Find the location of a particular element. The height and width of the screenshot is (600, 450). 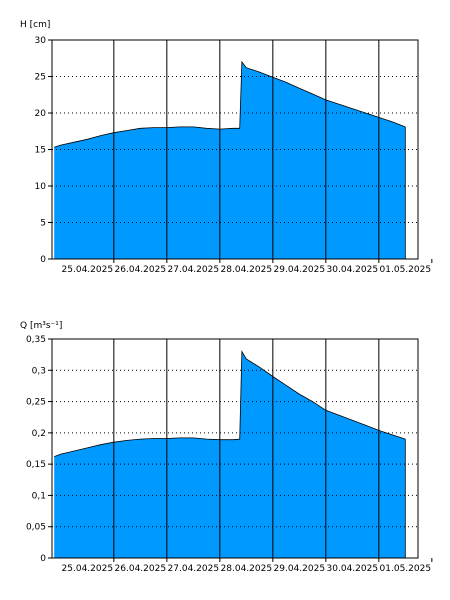

y-tick-label: 30 is located at coordinates (41, 41).